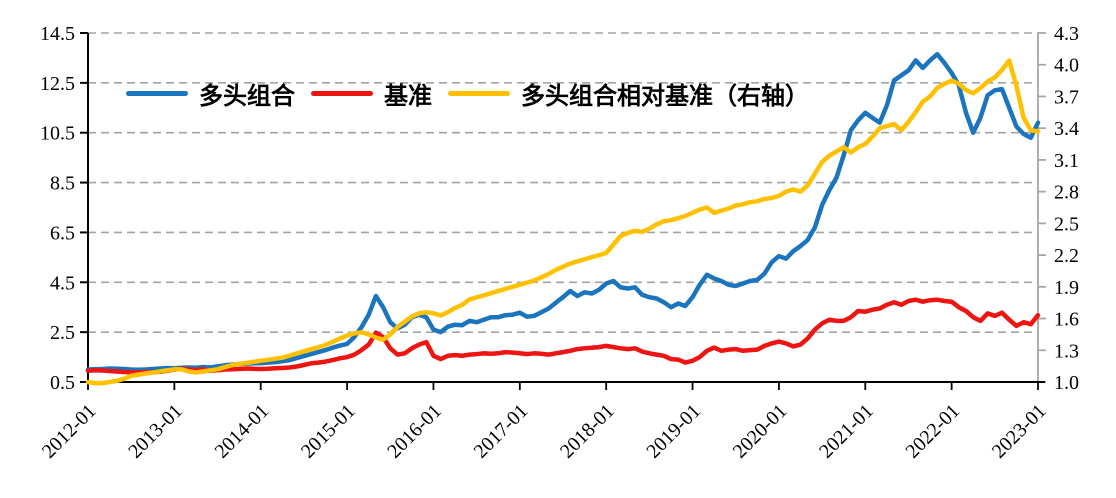  Describe the element at coordinates (62, 184) in the screenshot. I see `left-axis-label: 8.5` at that location.